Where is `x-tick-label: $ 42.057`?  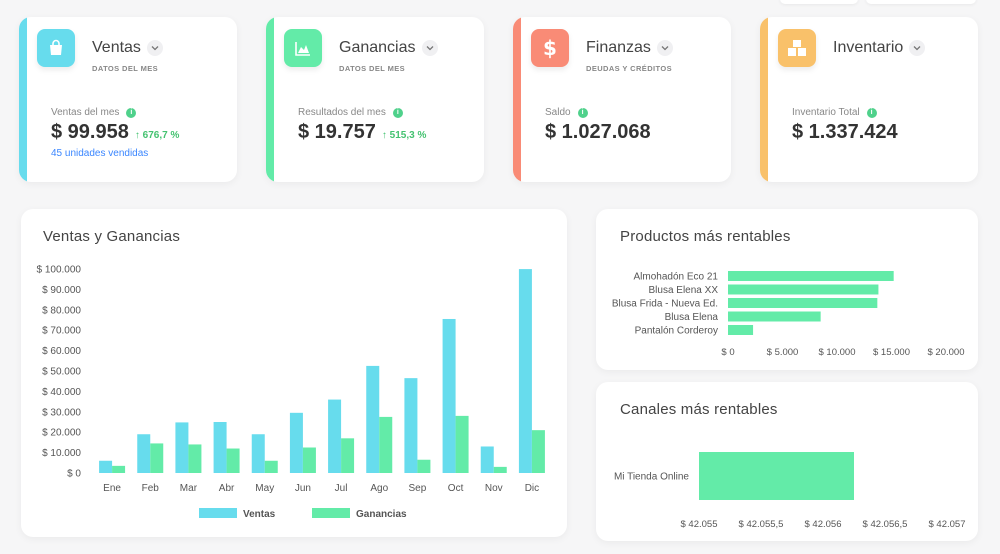
x-tick-label: $ 42.057 is located at coordinates (947, 524).